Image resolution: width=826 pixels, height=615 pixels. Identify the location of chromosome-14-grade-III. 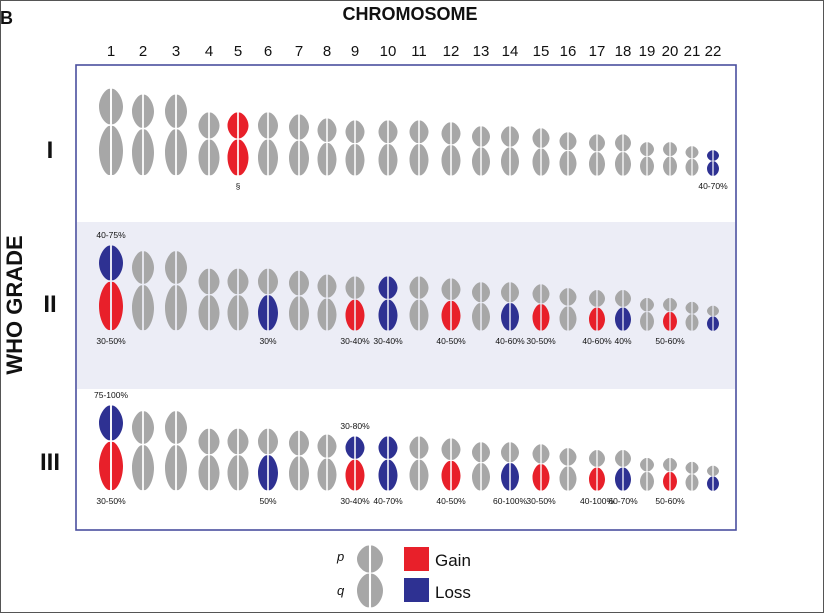
(510, 466).